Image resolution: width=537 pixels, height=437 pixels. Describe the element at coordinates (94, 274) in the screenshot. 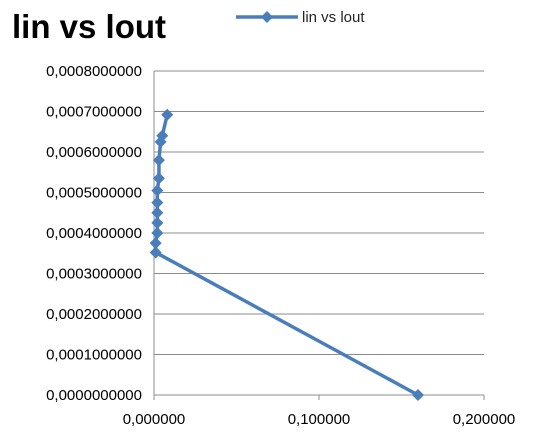

I see `y-tick-label: 0,0003000000` at that location.